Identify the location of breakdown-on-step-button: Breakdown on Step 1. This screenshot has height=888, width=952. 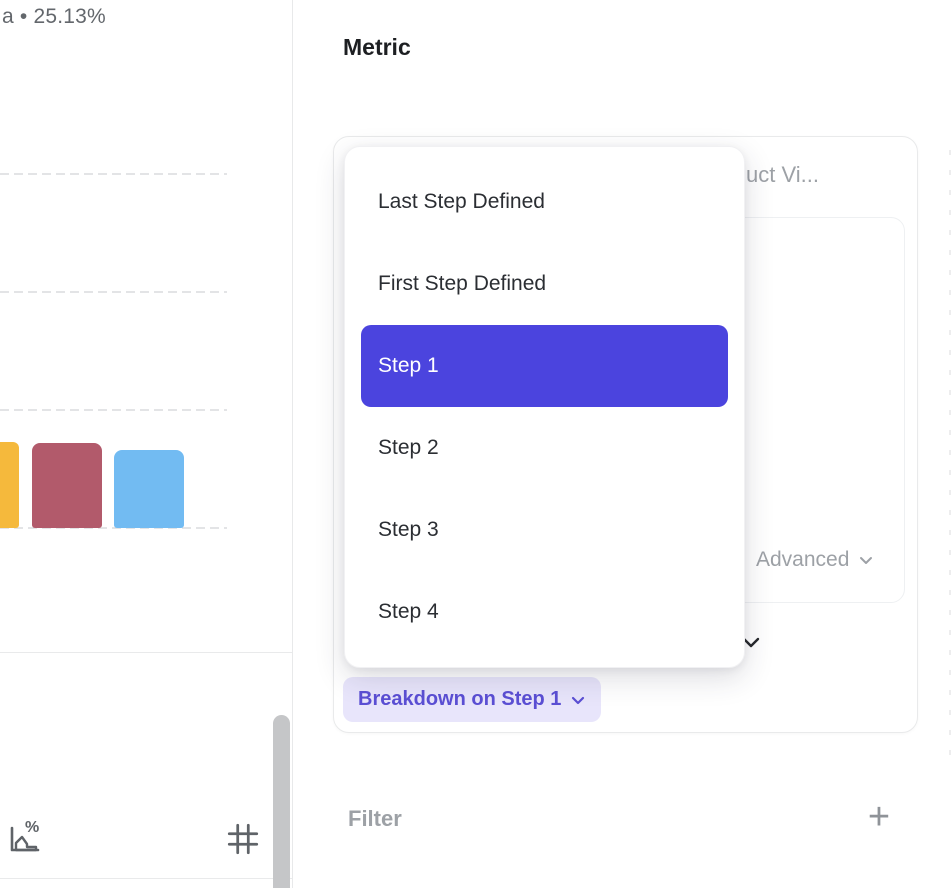
(472, 699).